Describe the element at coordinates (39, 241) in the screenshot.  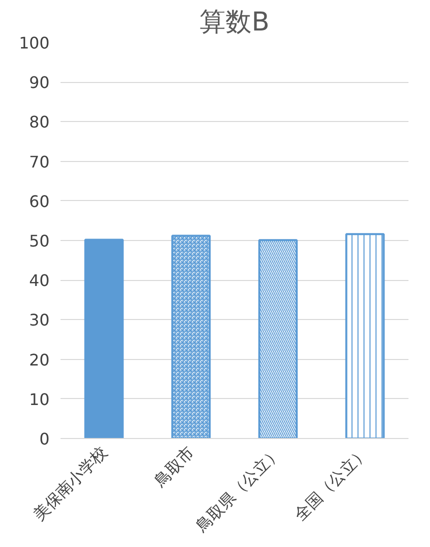
I see `y-tick-label: 50` at that location.